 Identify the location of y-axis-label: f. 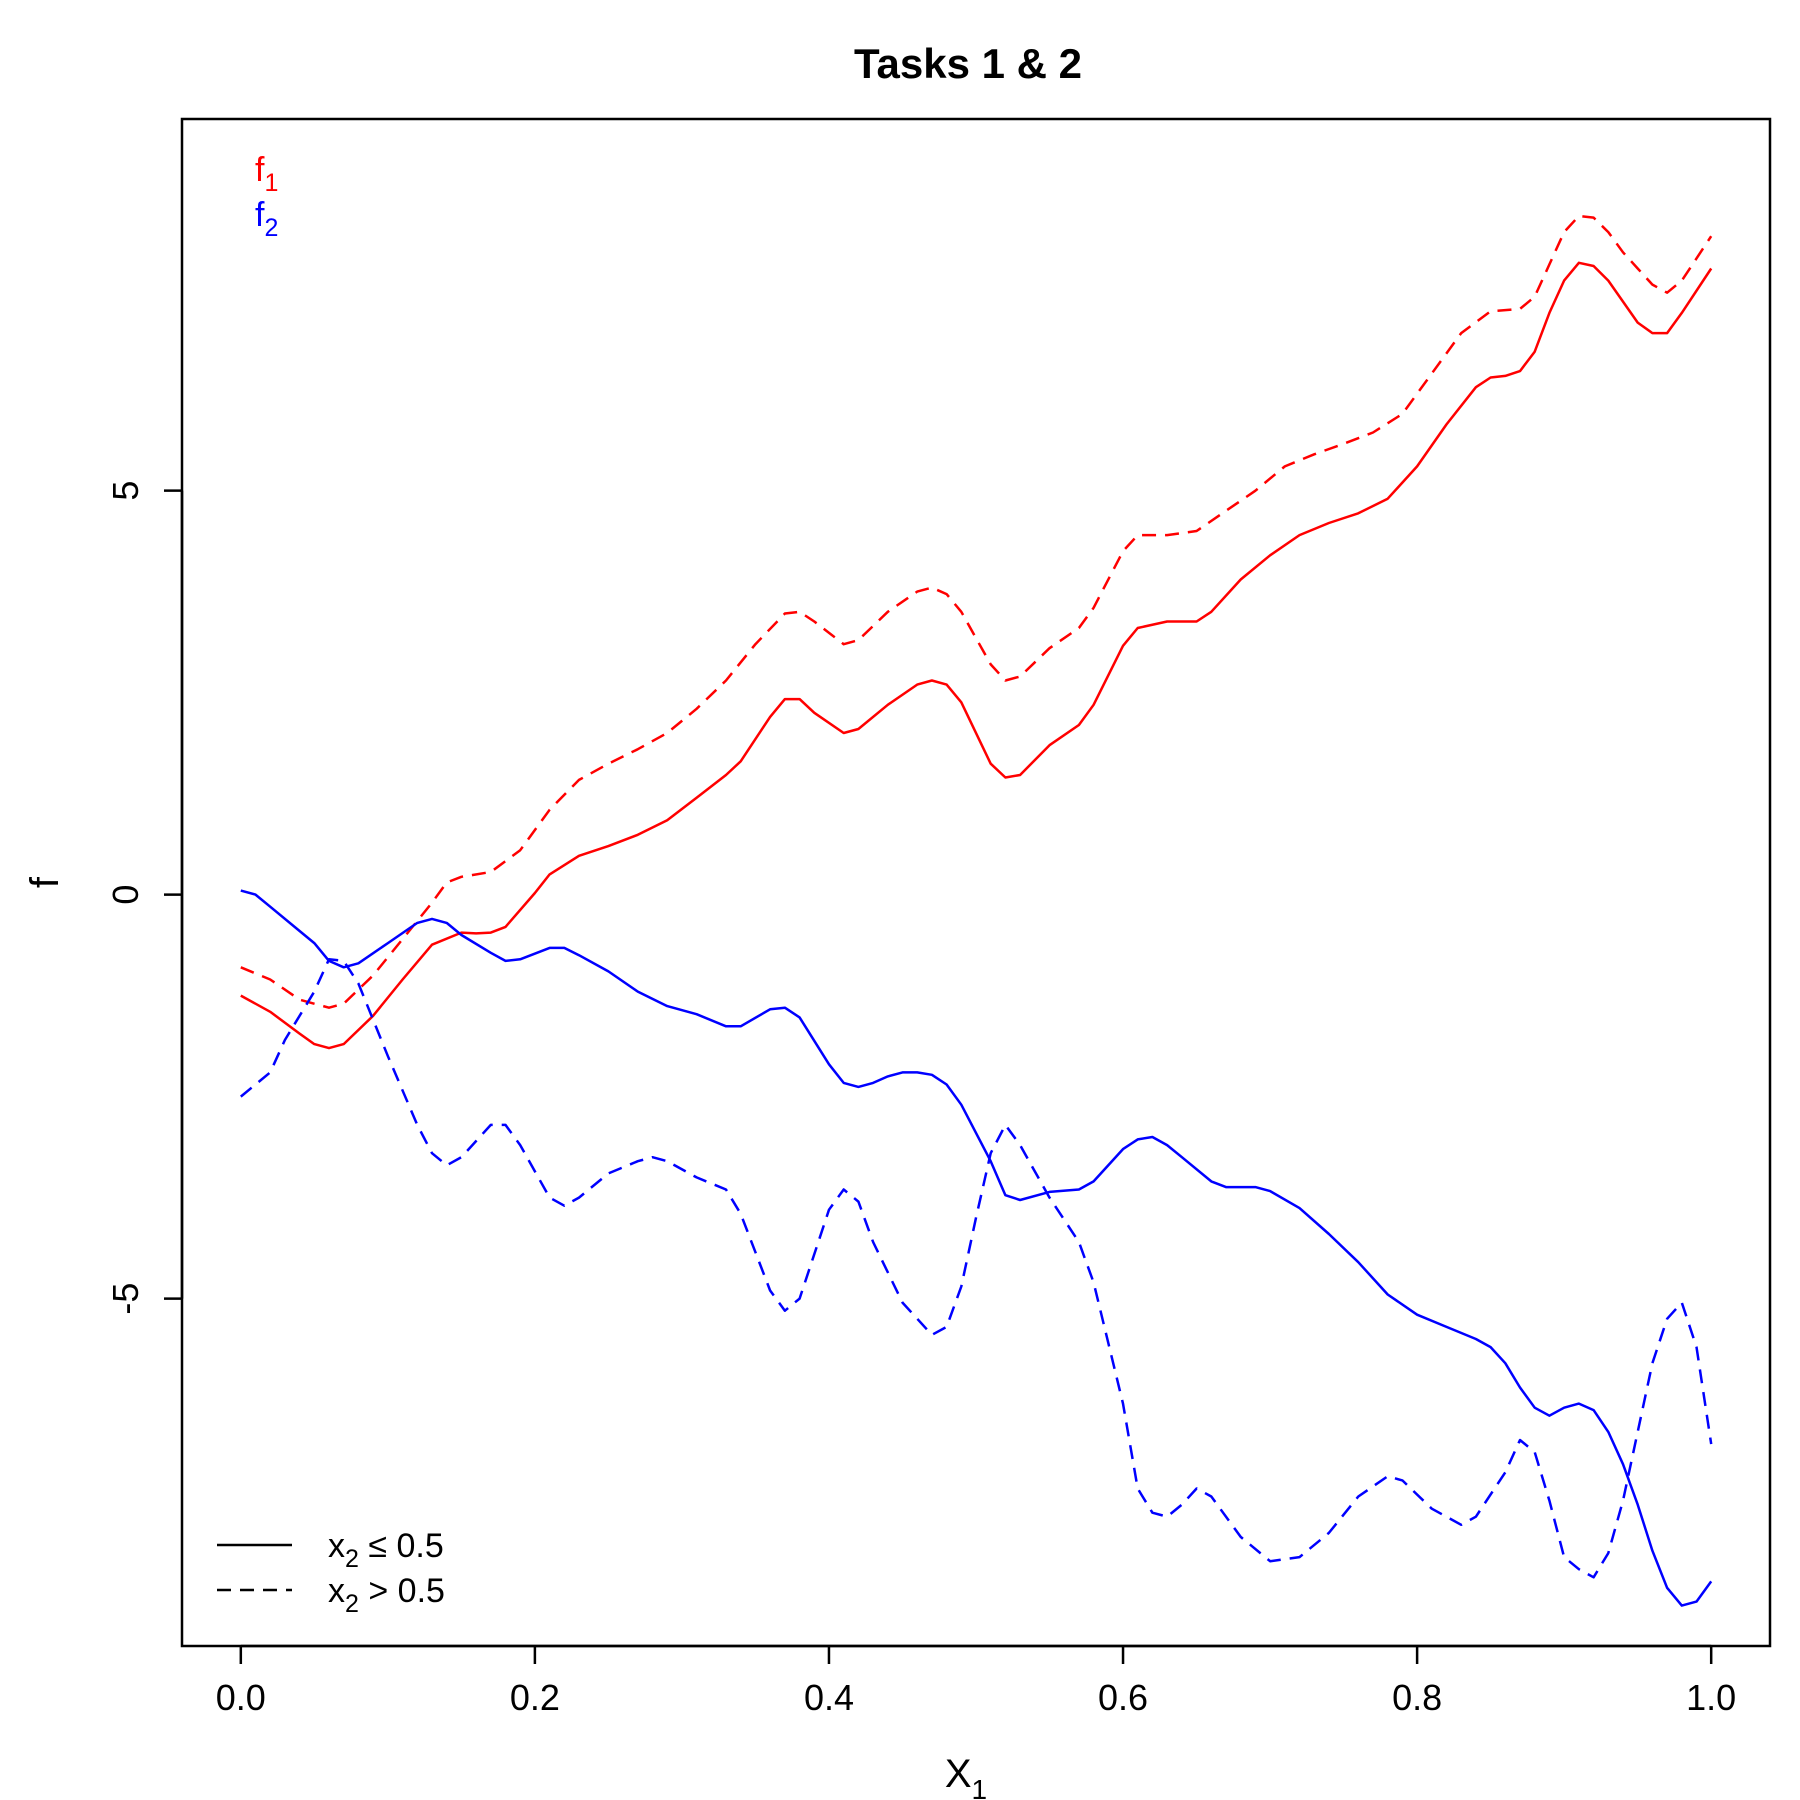
(45, 882).